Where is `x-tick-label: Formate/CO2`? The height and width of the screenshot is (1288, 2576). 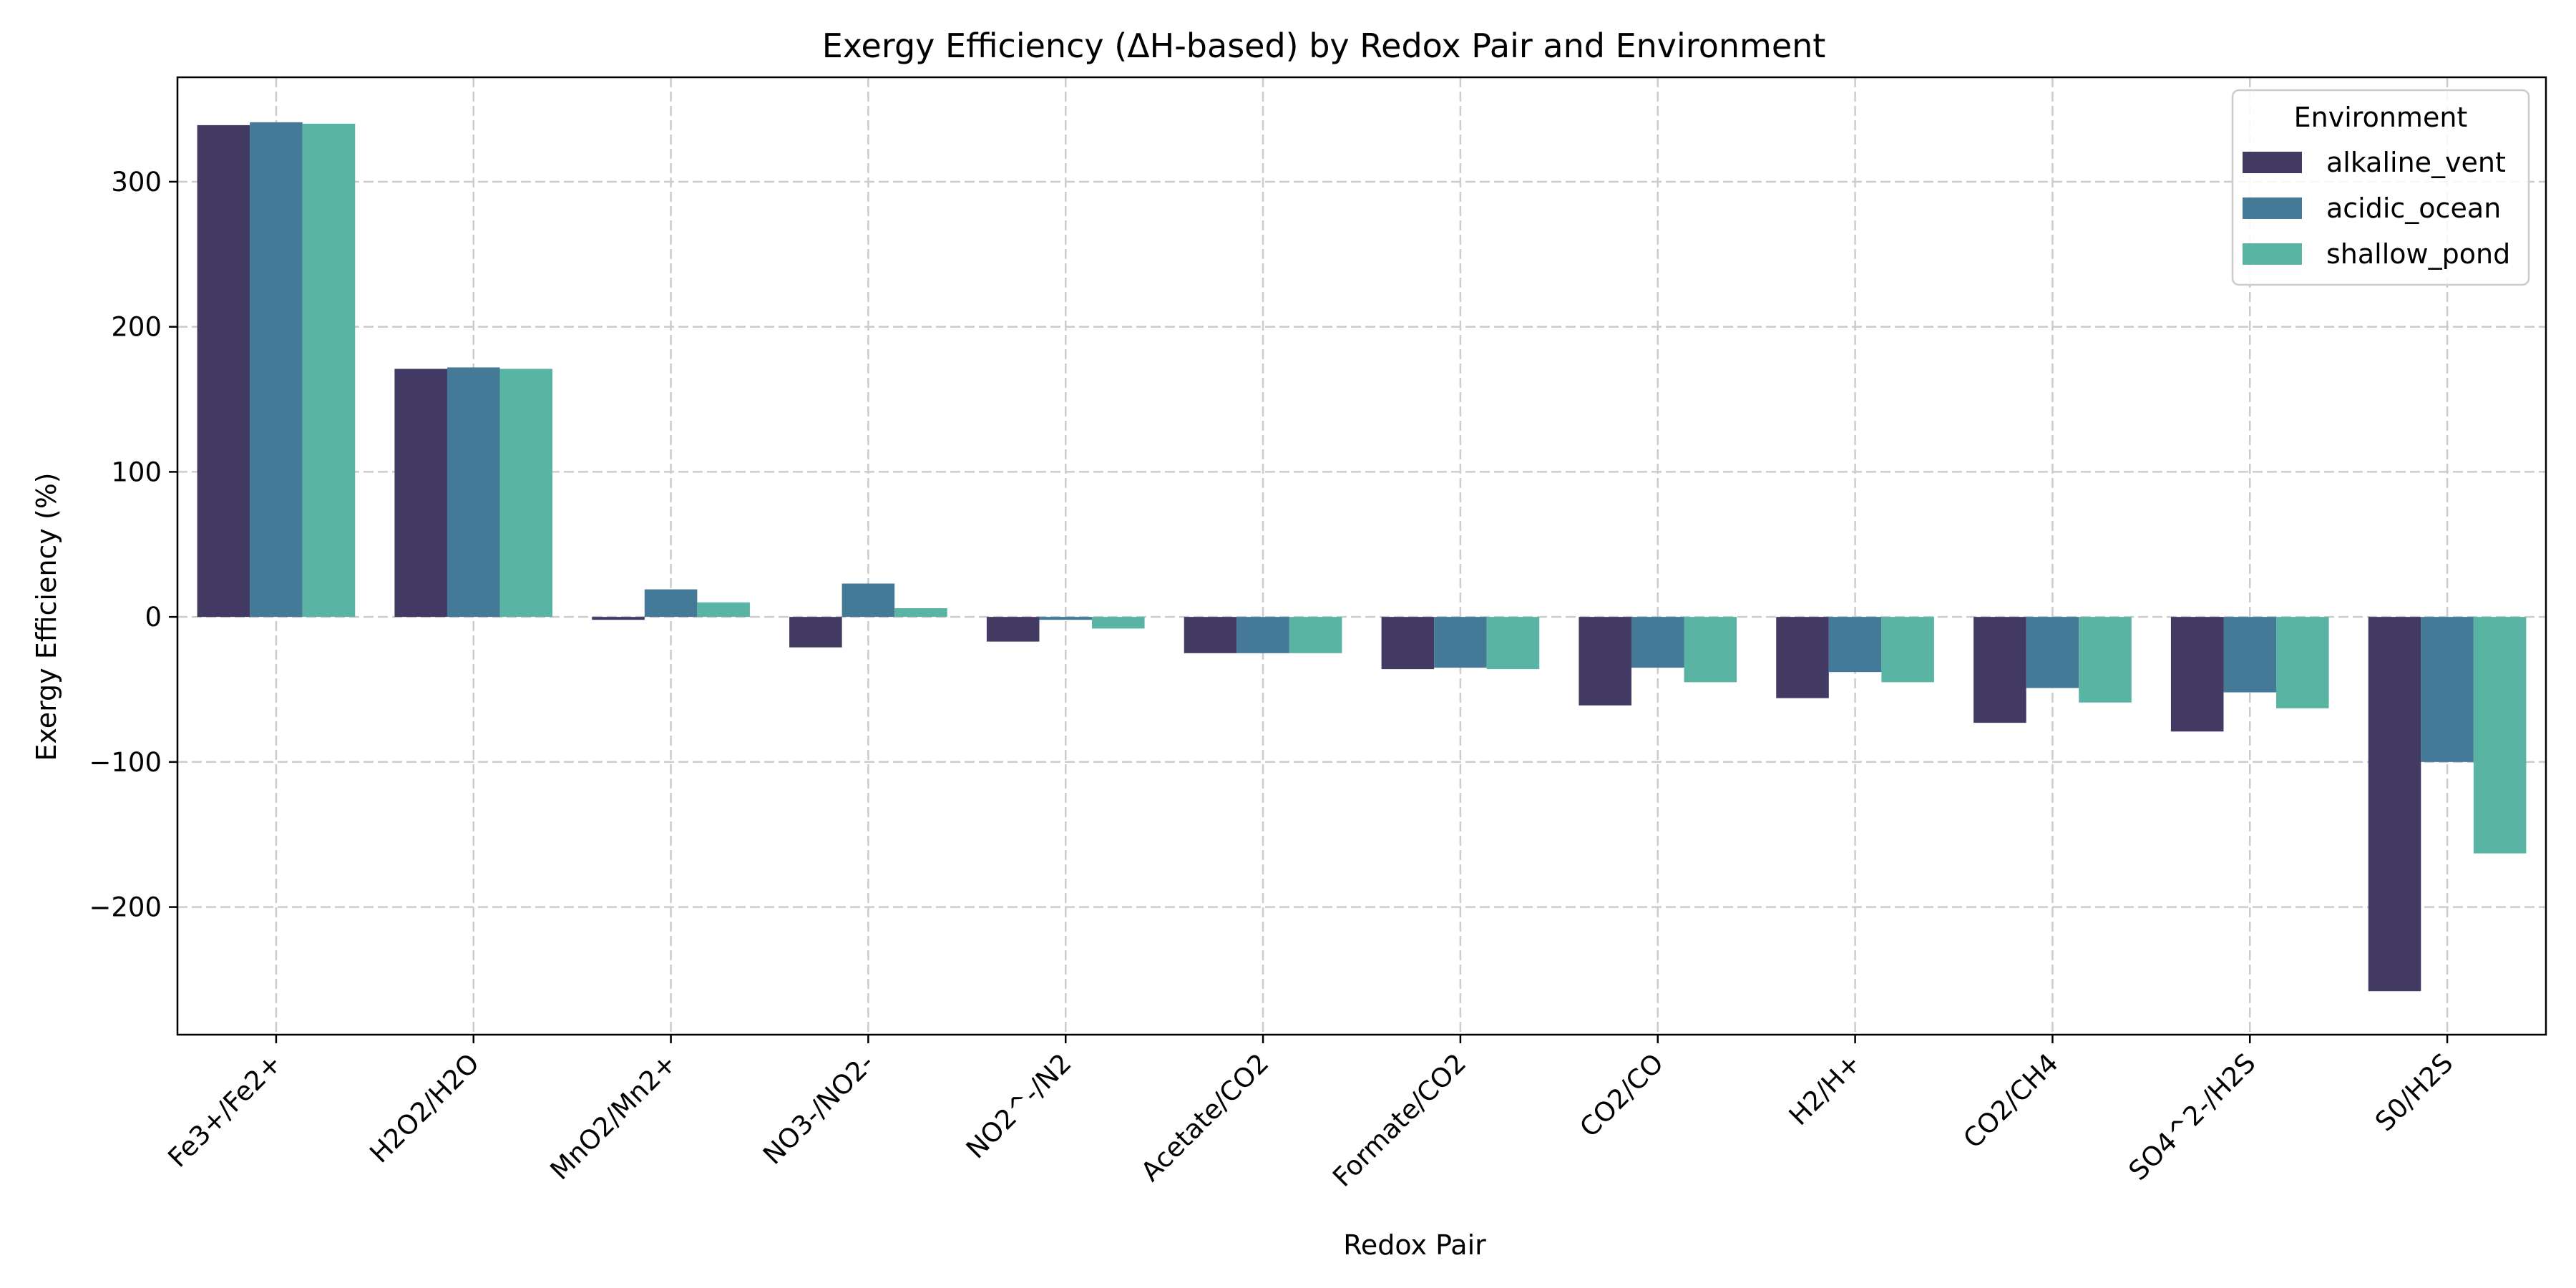
x-tick-label: Formate/CO2 is located at coordinates (1399, 1120).